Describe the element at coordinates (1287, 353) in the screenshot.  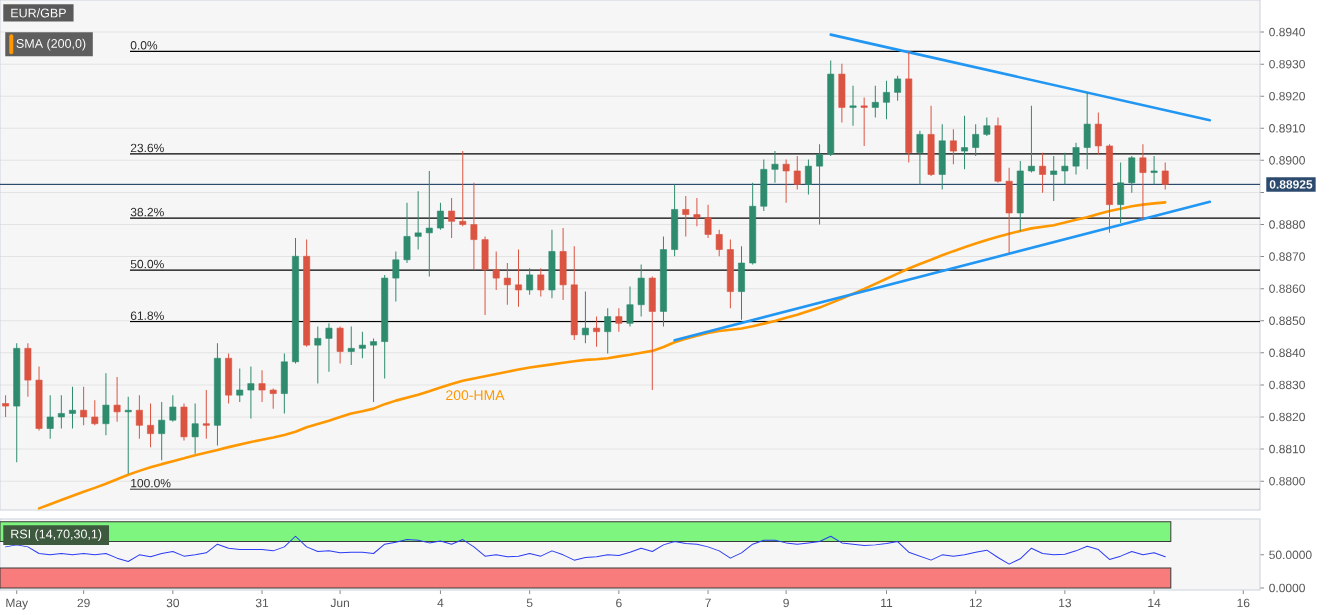
I see `y-tick-label: 0.8840` at that location.